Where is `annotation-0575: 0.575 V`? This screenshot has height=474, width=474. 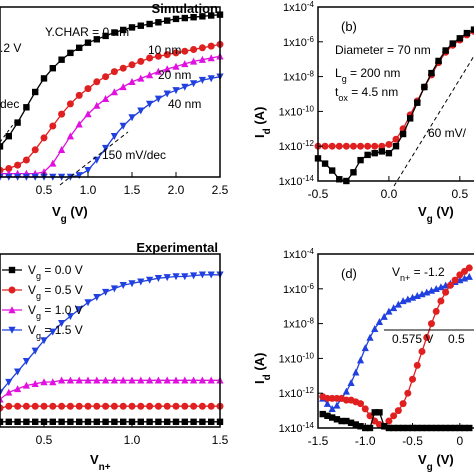
annotation-0575: 0.575 V is located at coordinates (412, 339).